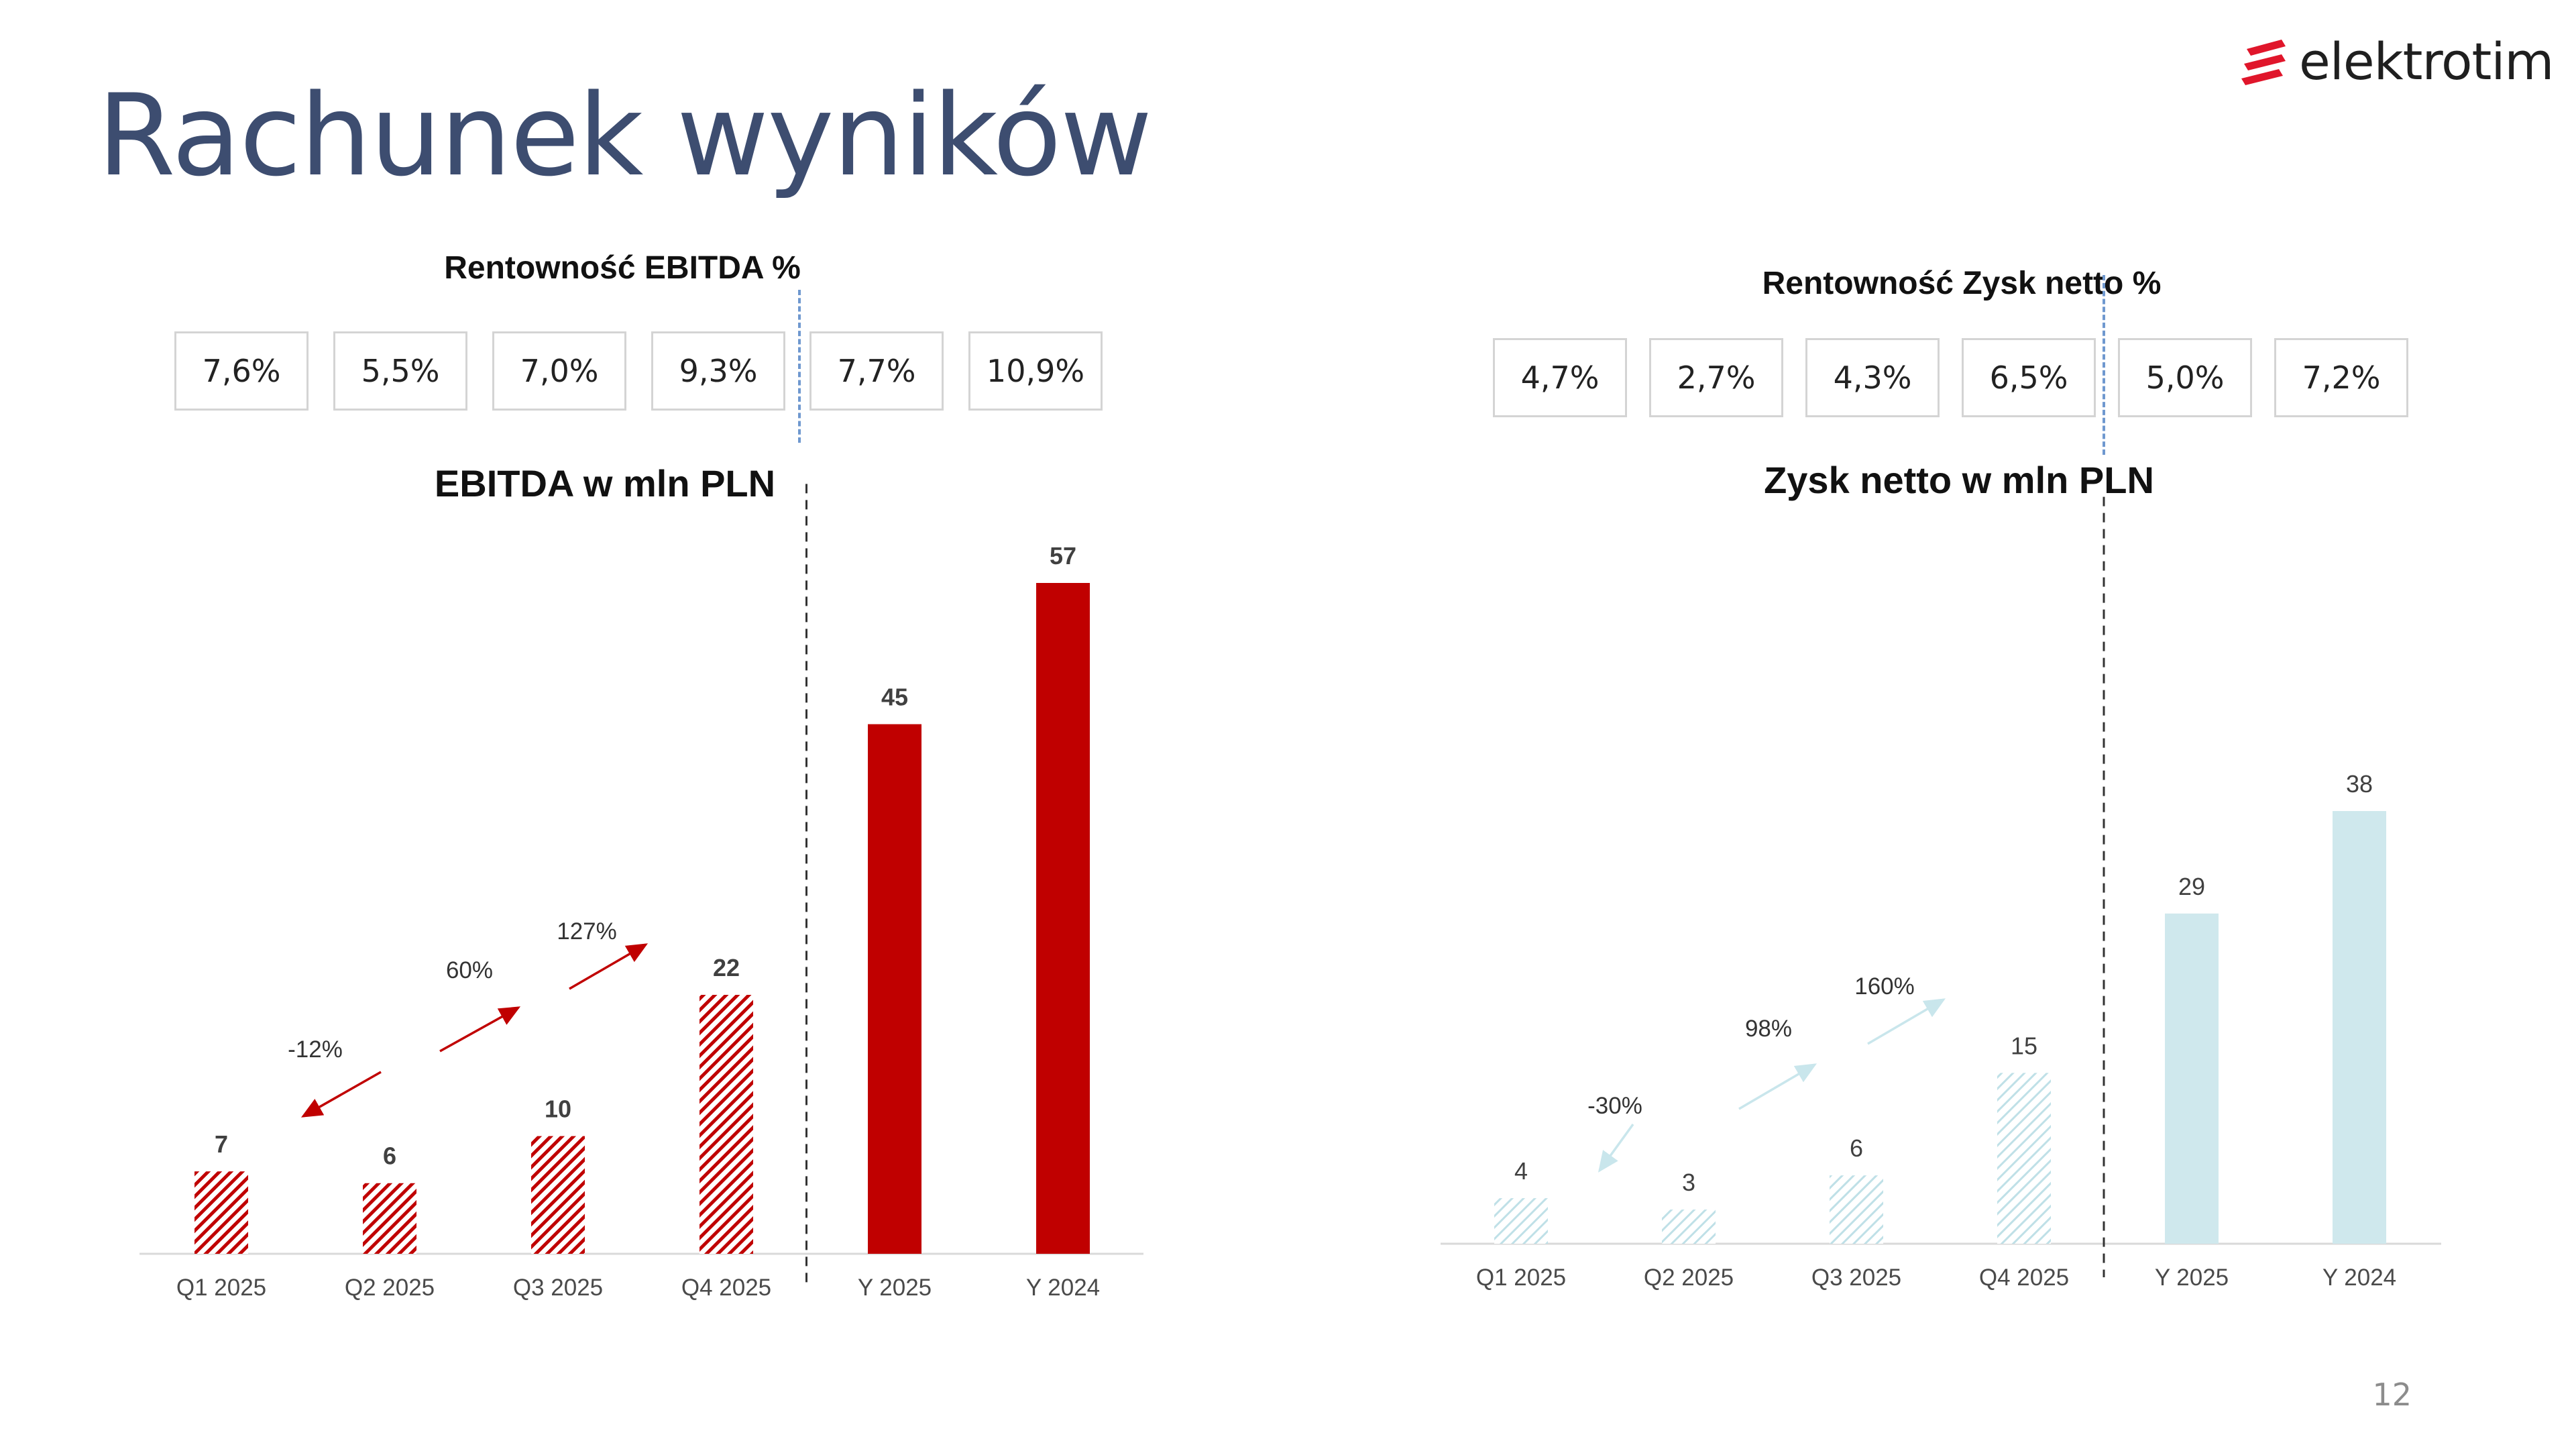  Describe the element at coordinates (624, 135) in the screenshot. I see `slide-title: Rachunek wyników` at that location.